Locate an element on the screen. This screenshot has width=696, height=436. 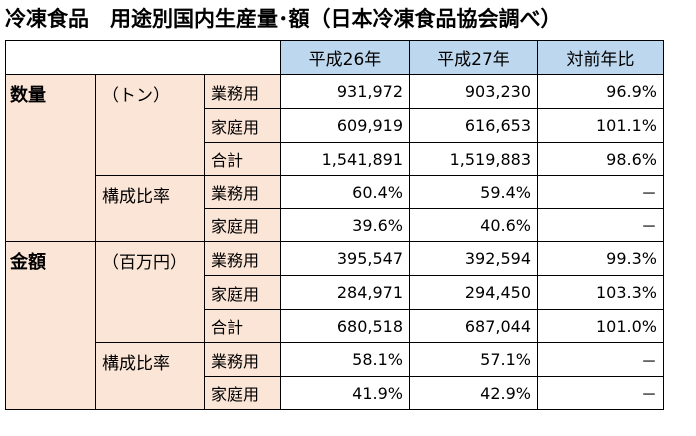
value-cell: 294,450 is located at coordinates (473, 292).